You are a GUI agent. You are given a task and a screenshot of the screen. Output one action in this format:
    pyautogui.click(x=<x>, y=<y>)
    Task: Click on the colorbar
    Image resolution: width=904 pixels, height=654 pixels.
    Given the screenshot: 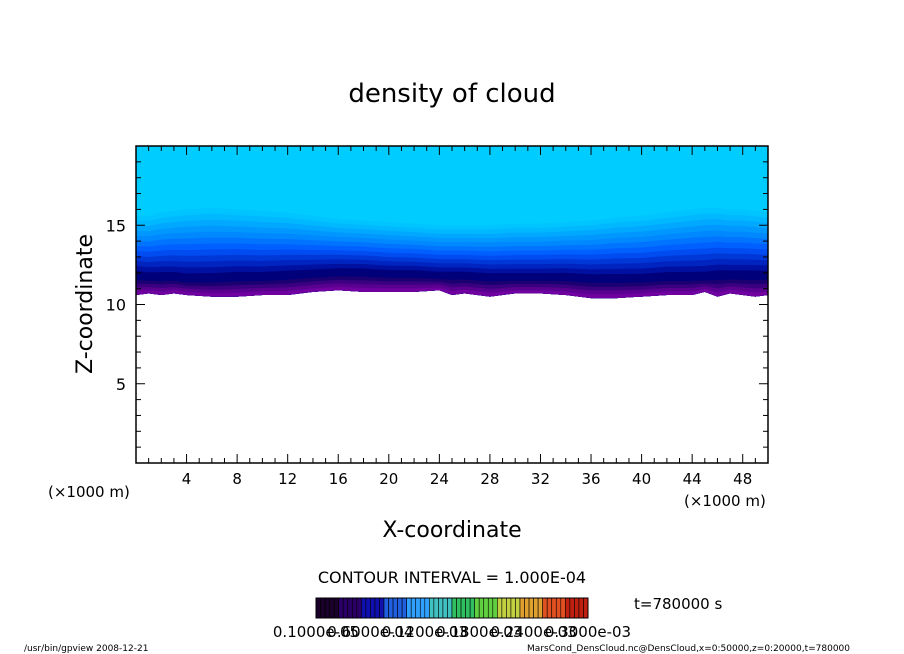 What is the action you would take?
    pyautogui.click(x=452, y=608)
    